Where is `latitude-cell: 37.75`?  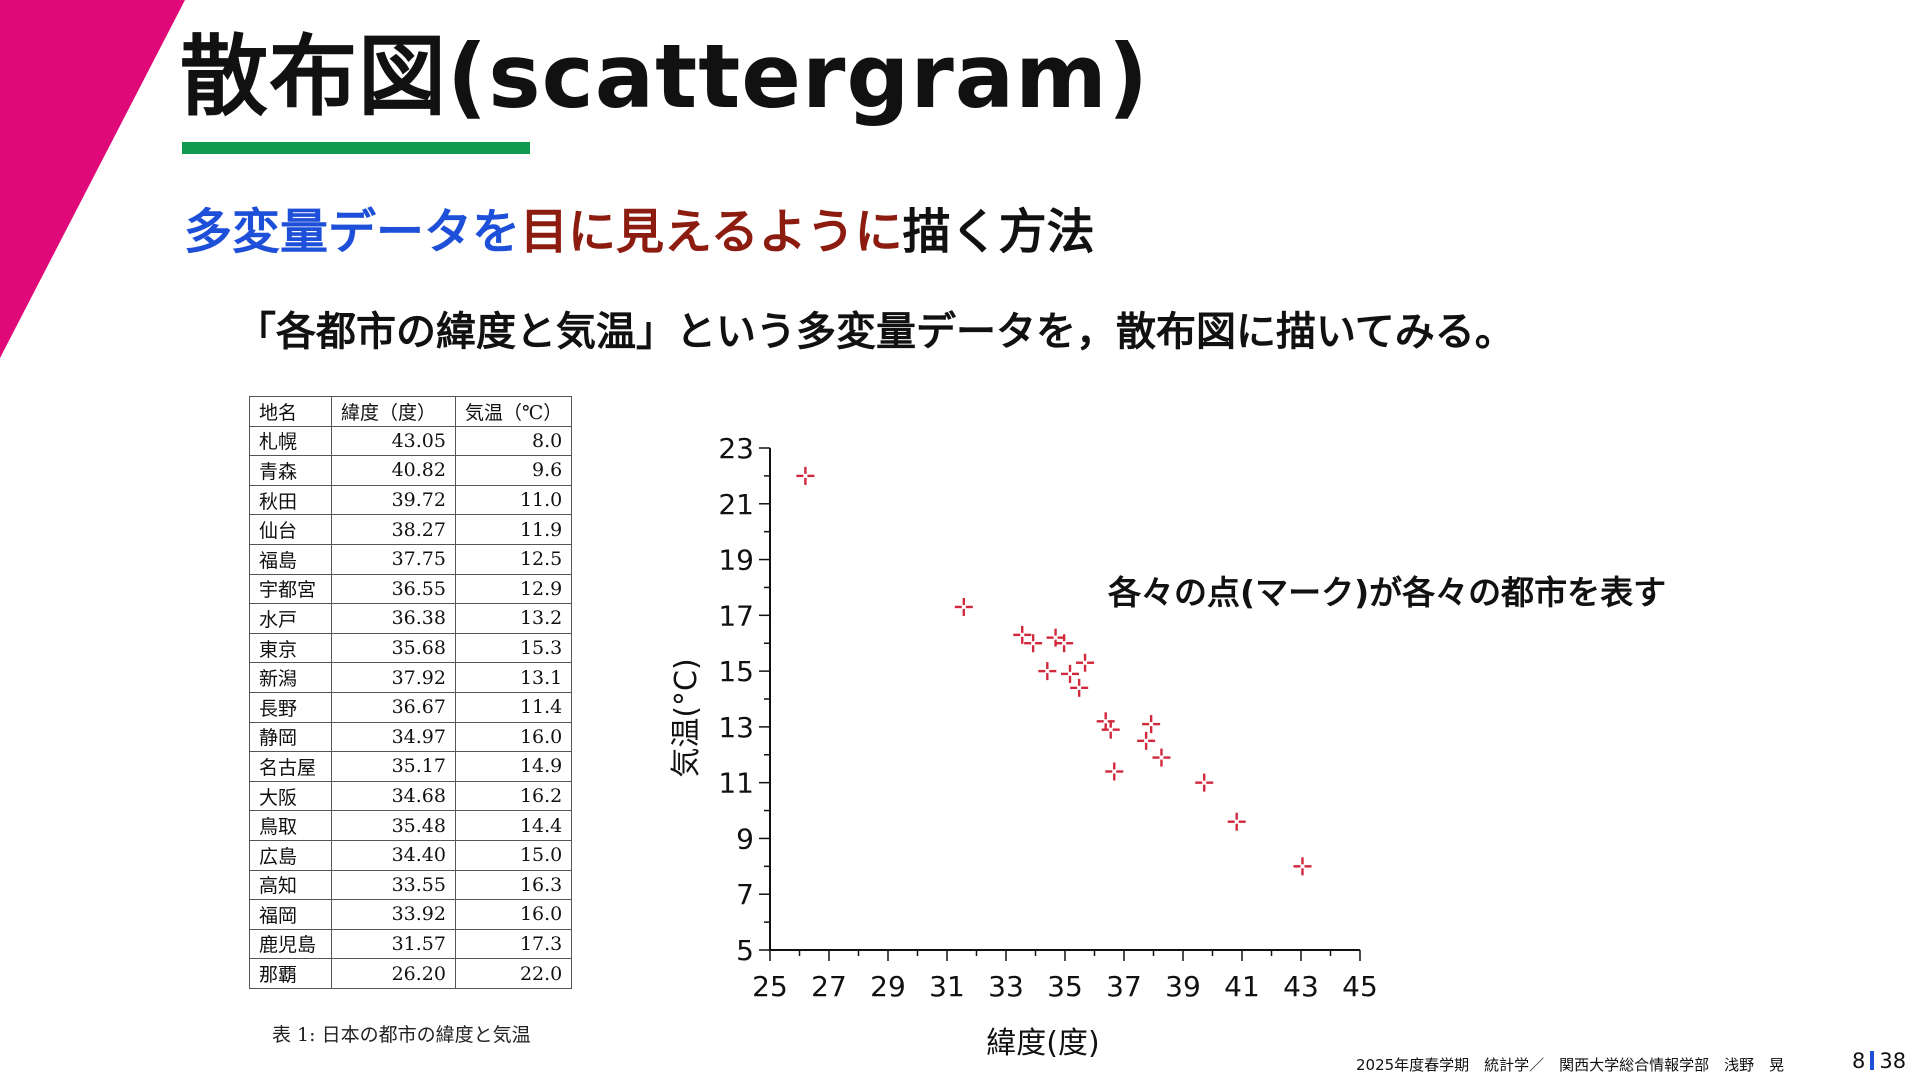 latitude-cell: 37.75 is located at coordinates (393, 559).